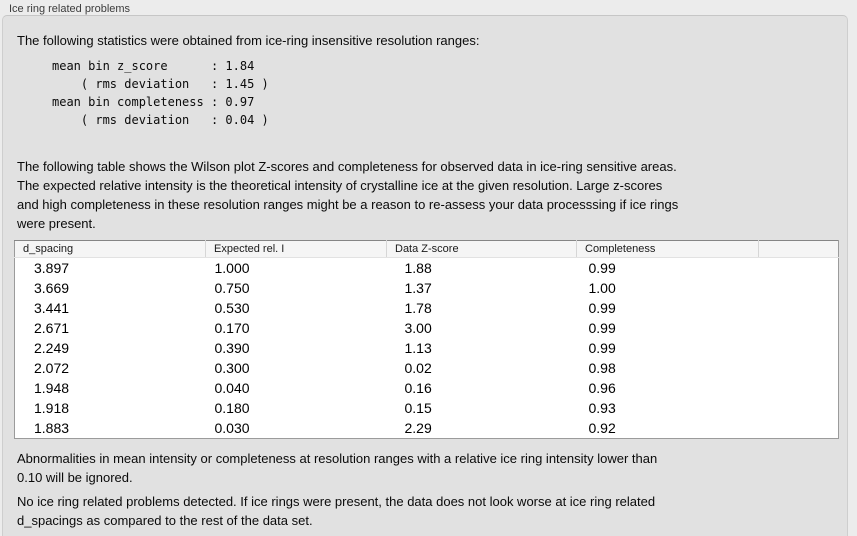 The height and width of the screenshot is (536, 857). I want to click on table-cell: 0.92, so click(602, 428).